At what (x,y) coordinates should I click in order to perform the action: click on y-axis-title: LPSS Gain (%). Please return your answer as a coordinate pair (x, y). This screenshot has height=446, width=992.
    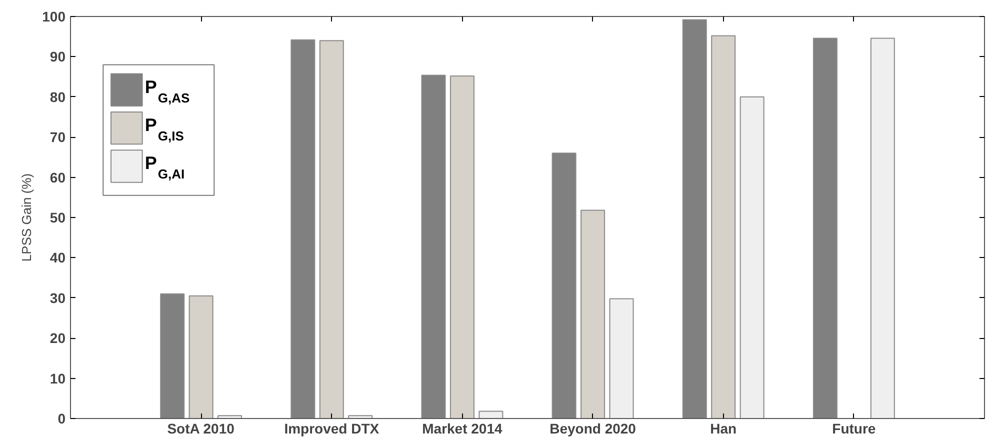
    Looking at the image, I should click on (26, 217).